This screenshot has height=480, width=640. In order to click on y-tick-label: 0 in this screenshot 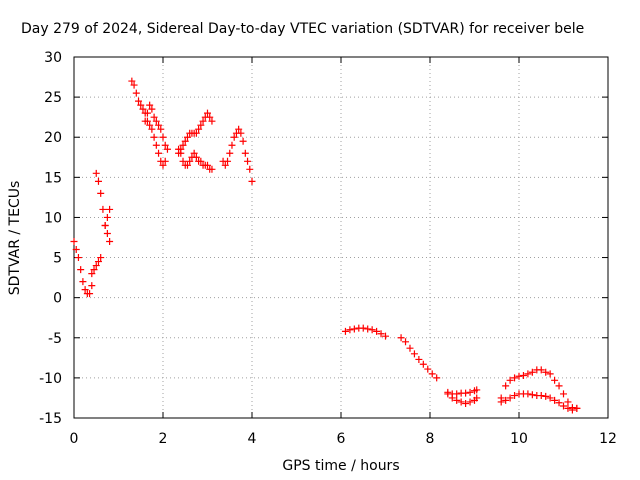, I will do `click(57, 299)`.